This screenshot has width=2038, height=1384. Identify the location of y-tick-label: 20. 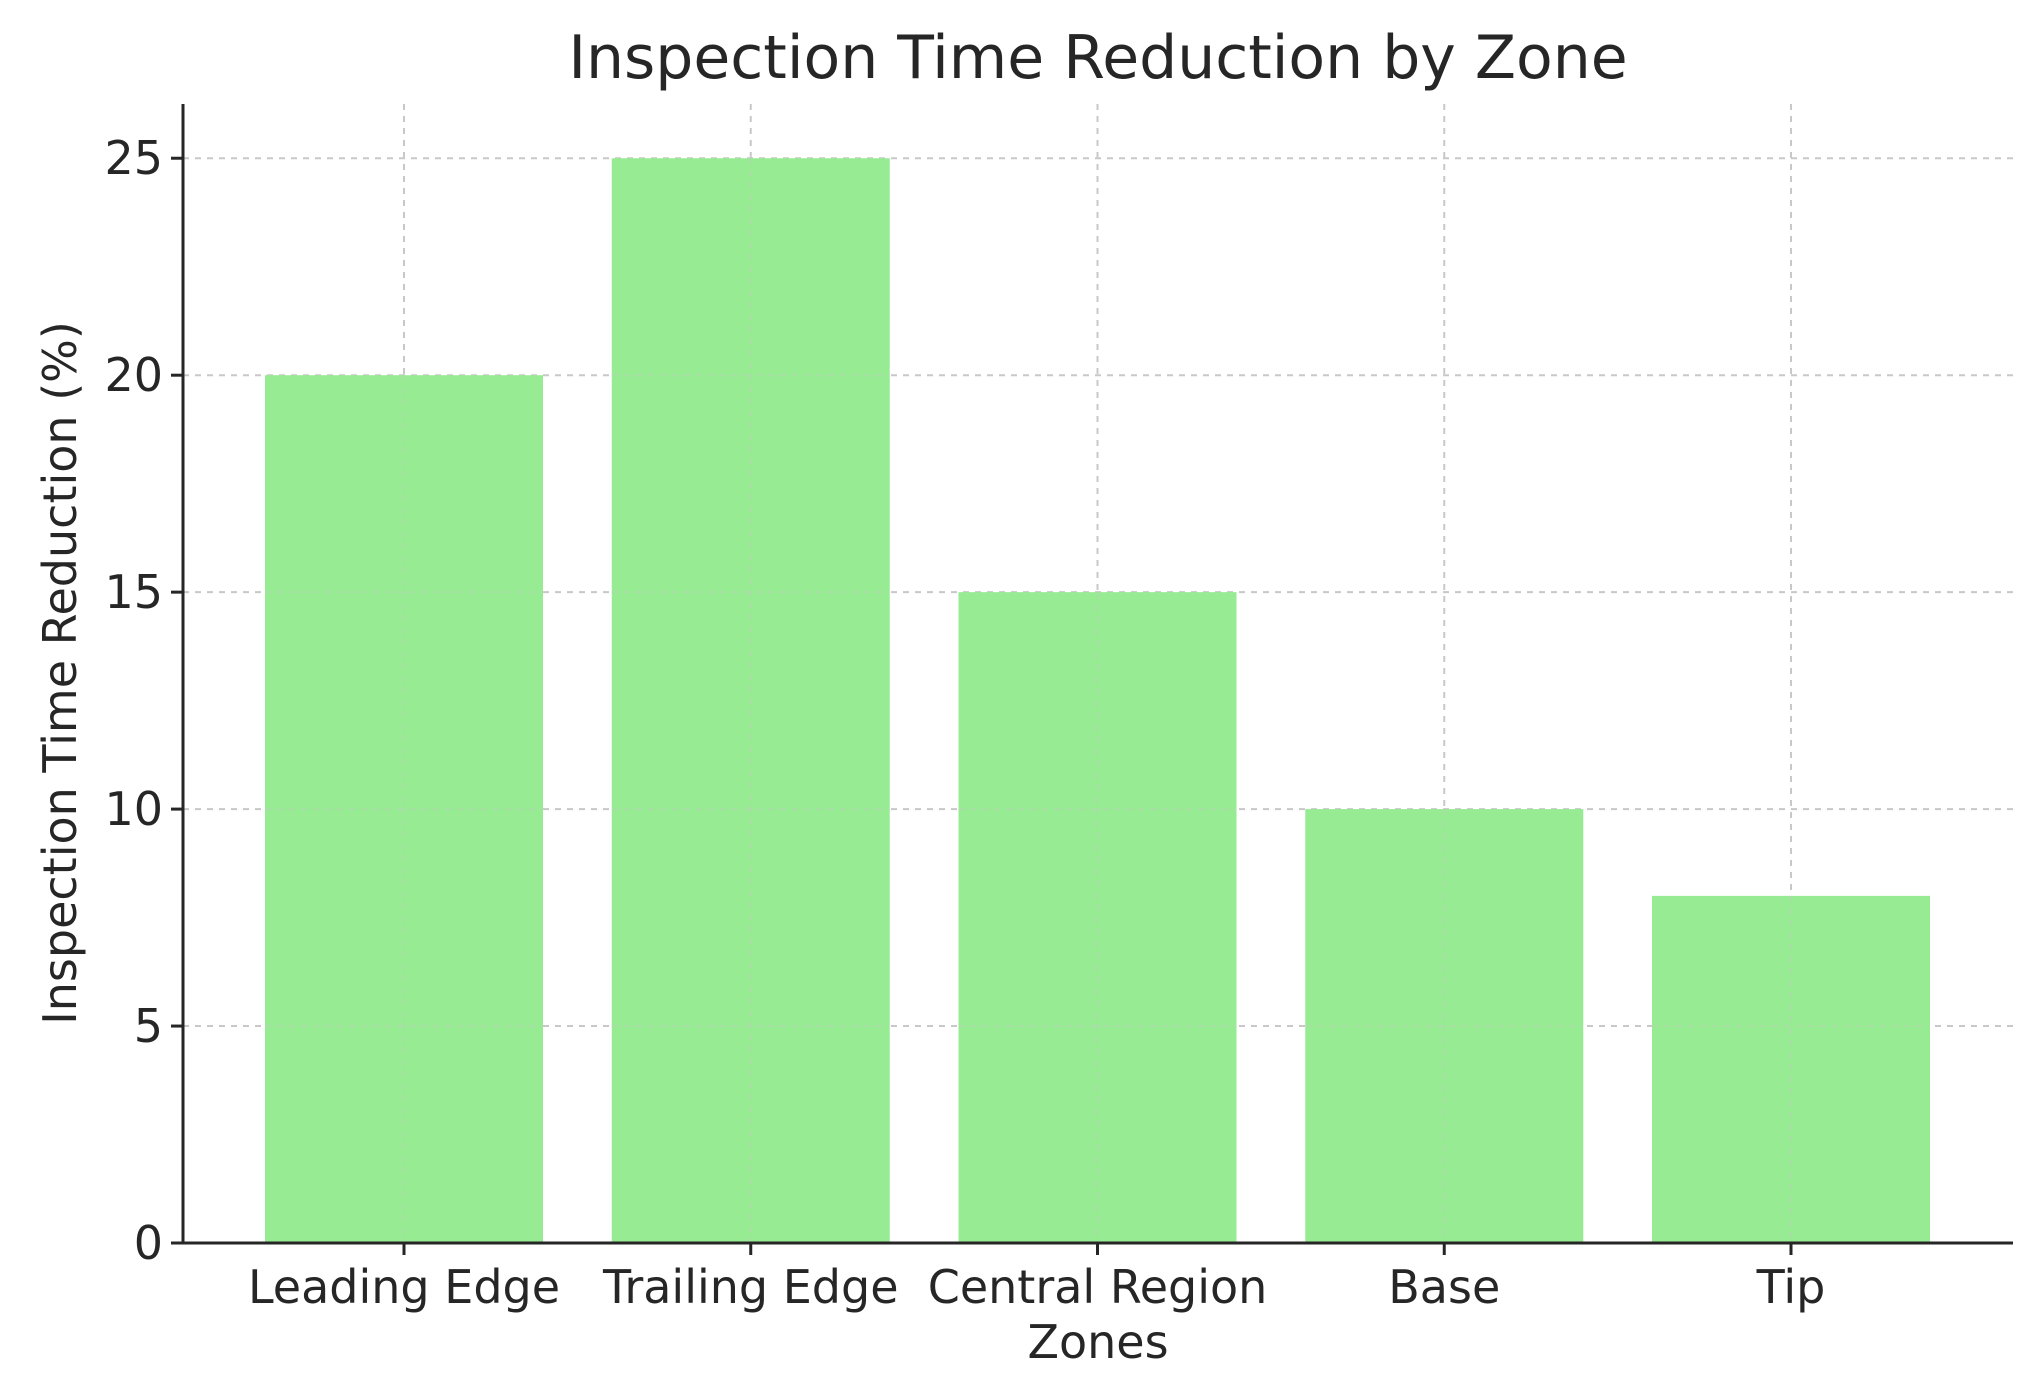
(133, 375).